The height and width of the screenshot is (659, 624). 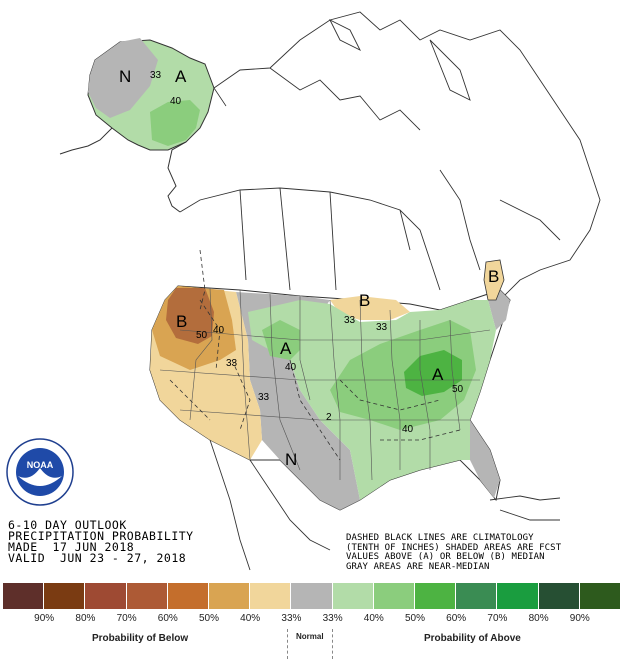 What do you see at coordinates (40, 472) in the screenshot?
I see `noaa-logo: NOAA` at bounding box center [40, 472].